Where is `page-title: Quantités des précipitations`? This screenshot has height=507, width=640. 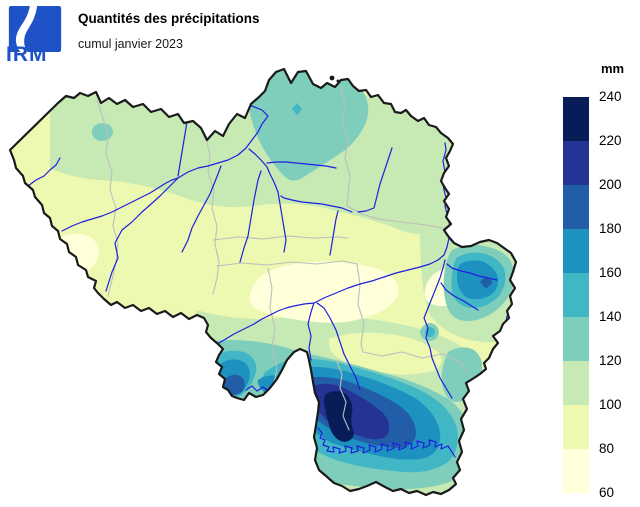 page-title: Quantités des précipitations is located at coordinates (169, 18).